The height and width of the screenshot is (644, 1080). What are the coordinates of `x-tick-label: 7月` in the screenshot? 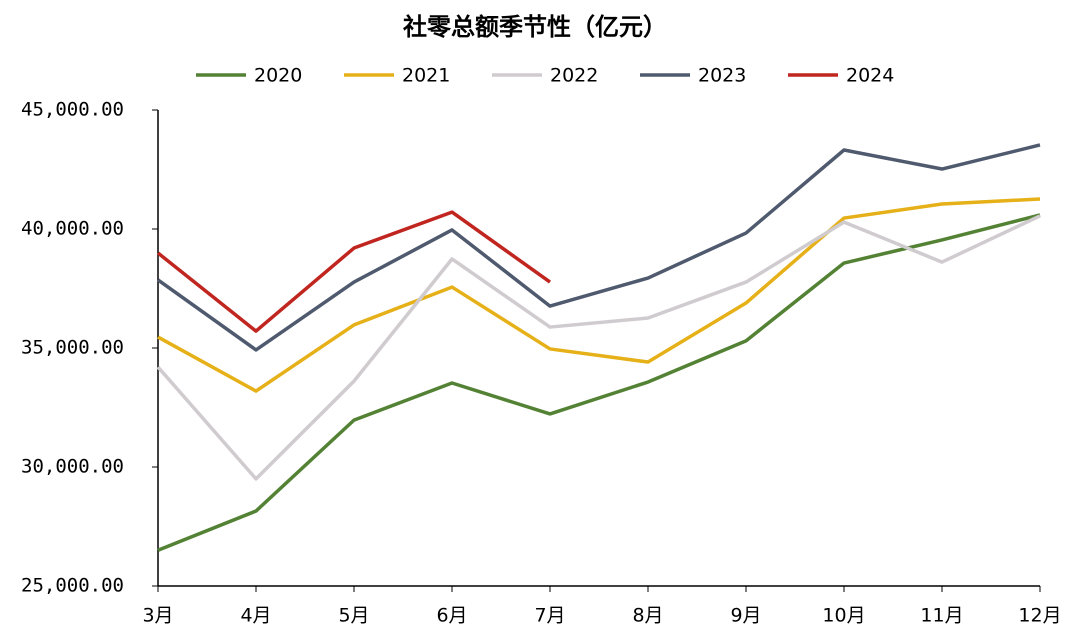 It's located at (549, 616).